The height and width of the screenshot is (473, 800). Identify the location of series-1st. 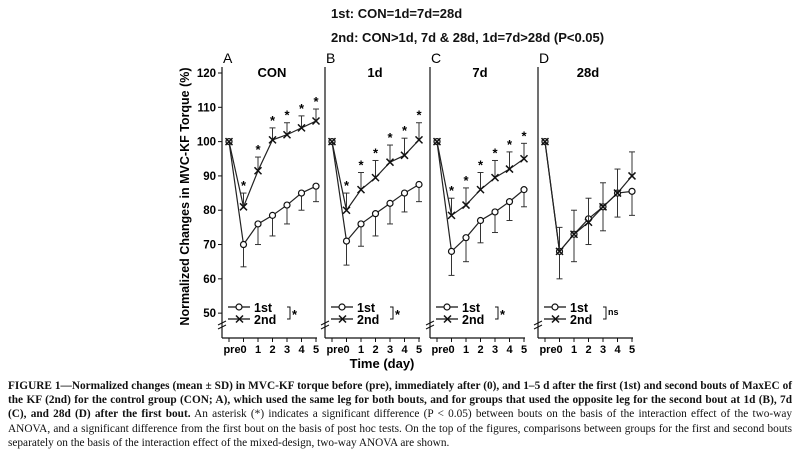
(272, 203).